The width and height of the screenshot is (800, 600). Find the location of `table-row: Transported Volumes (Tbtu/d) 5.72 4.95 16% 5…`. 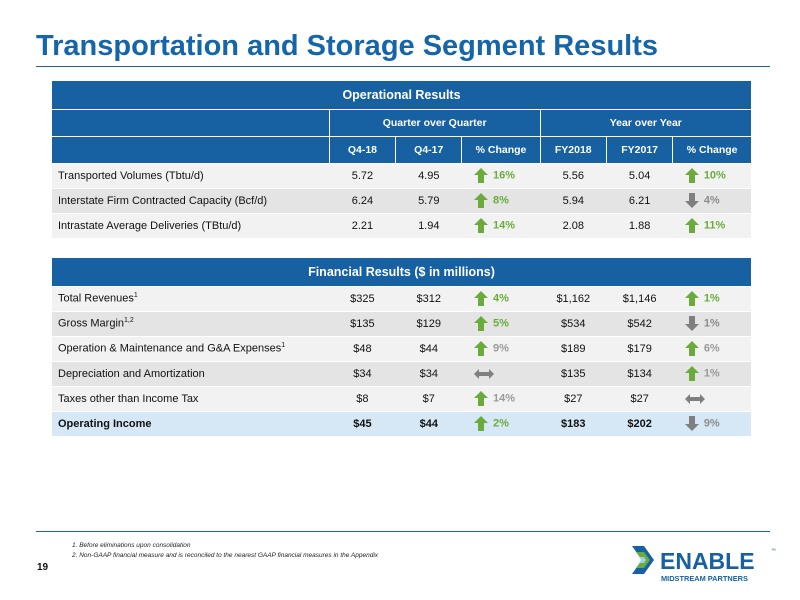

table-row: Transported Volumes (Tbtu/d) 5.72 4.95 16% 5… is located at coordinates (401, 176).